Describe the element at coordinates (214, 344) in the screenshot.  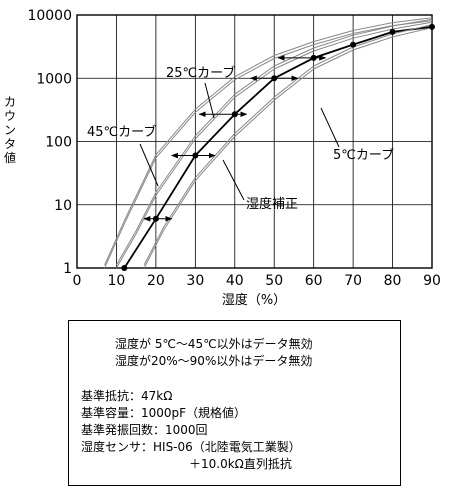
I see `note-temperature-range: 湿度が 5℃～45℃以外はデータ無効` at that location.